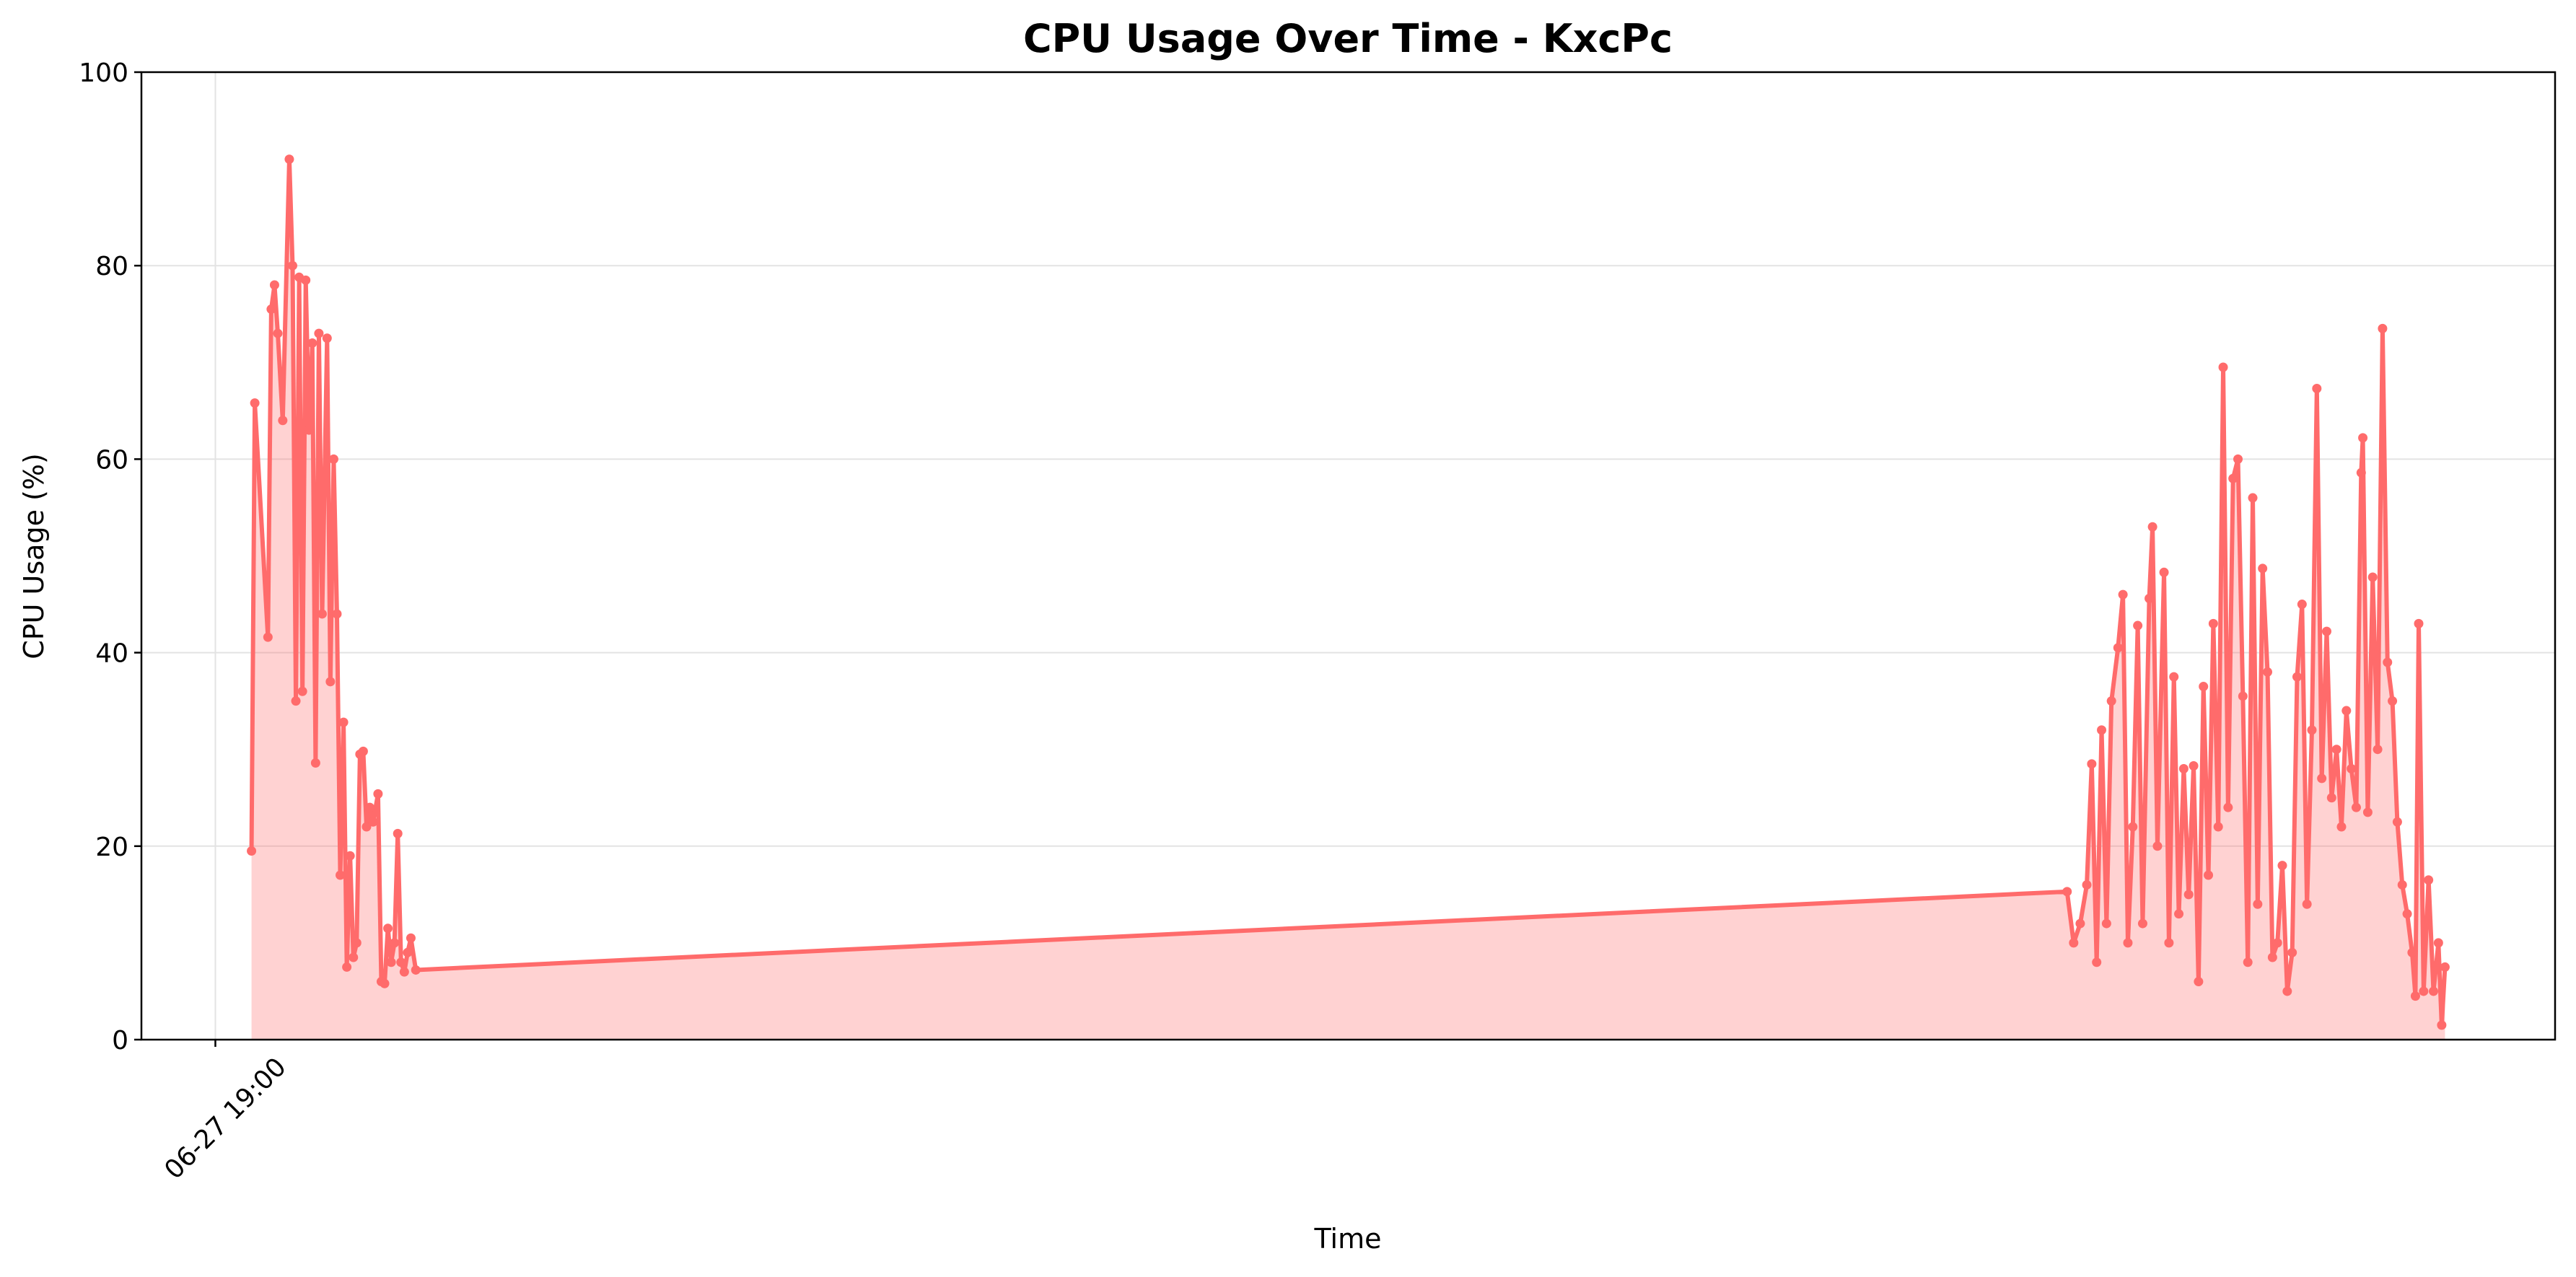 Image resolution: width=2576 pixels, height=1277 pixels. I want to click on y-axis-label: CPU Usage (%), so click(34, 556).